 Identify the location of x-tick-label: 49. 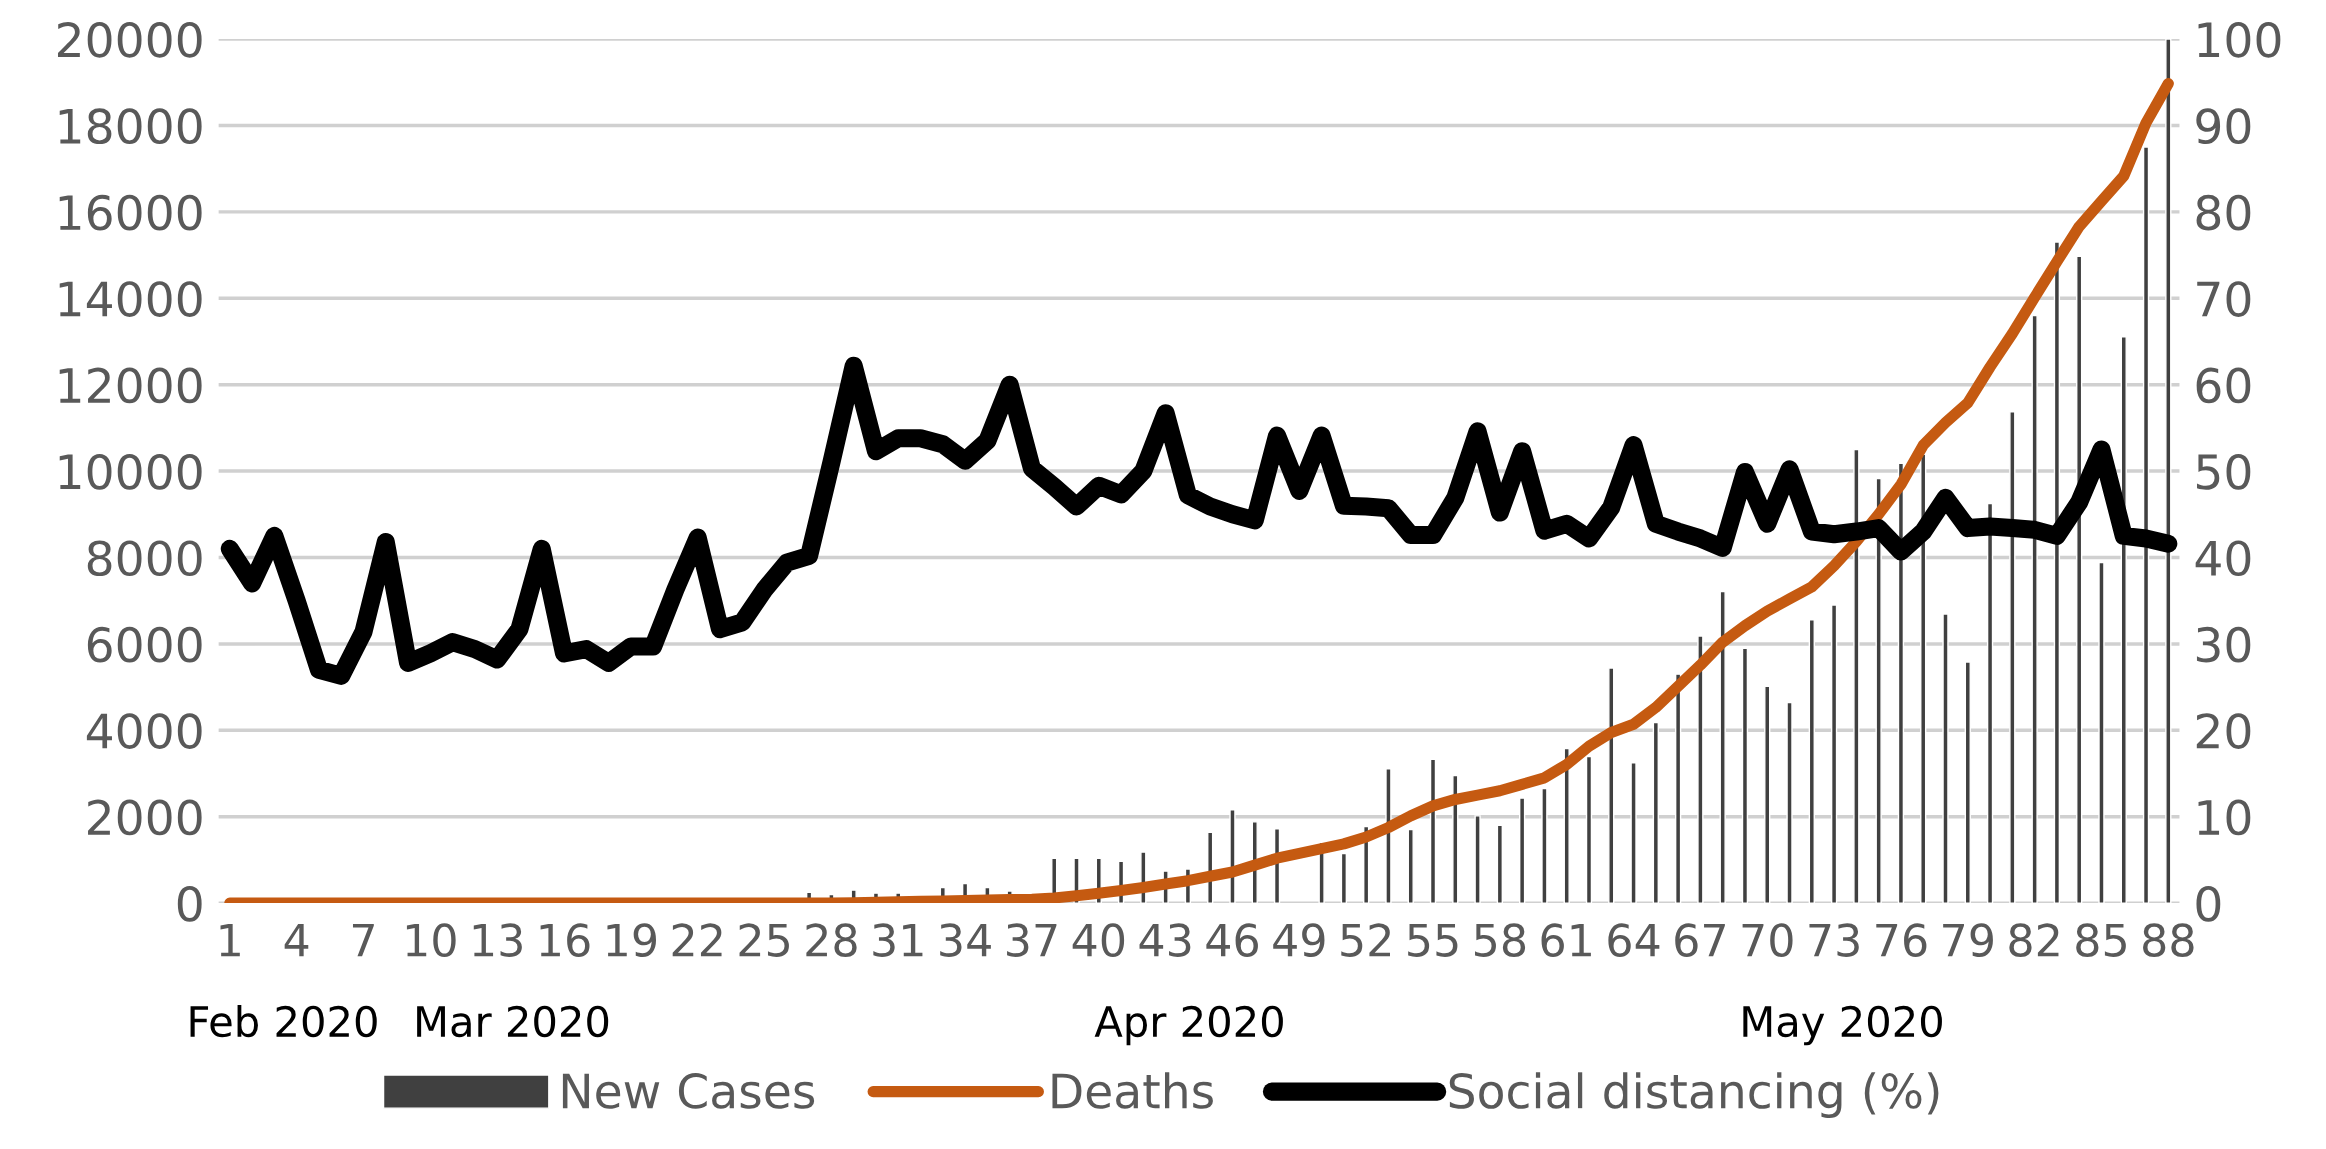
(1299, 940).